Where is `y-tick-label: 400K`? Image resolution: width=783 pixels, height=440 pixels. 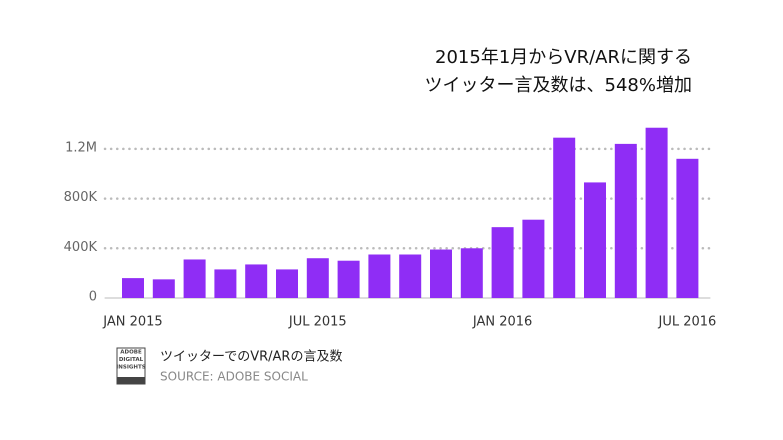
y-tick-label: 400K is located at coordinates (81, 247).